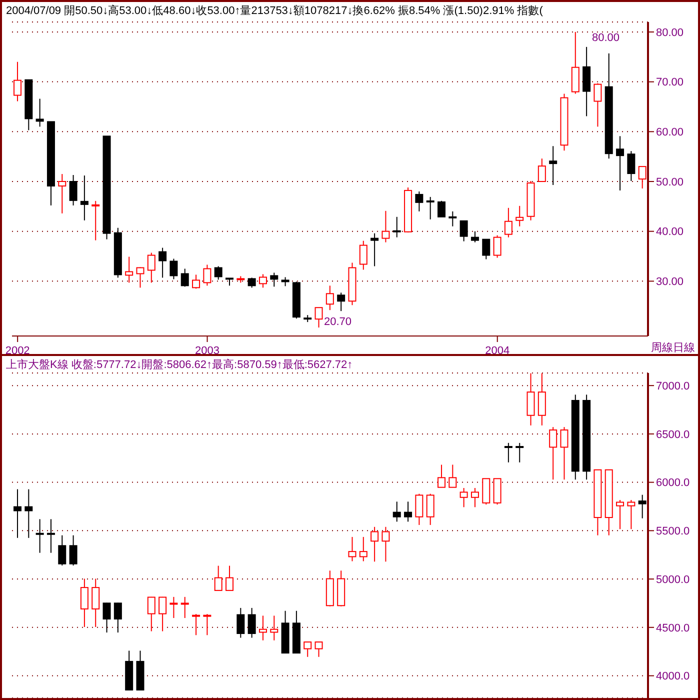 The image size is (700, 700). I want to click on y-tick-label: 6500.0, so click(673, 434).